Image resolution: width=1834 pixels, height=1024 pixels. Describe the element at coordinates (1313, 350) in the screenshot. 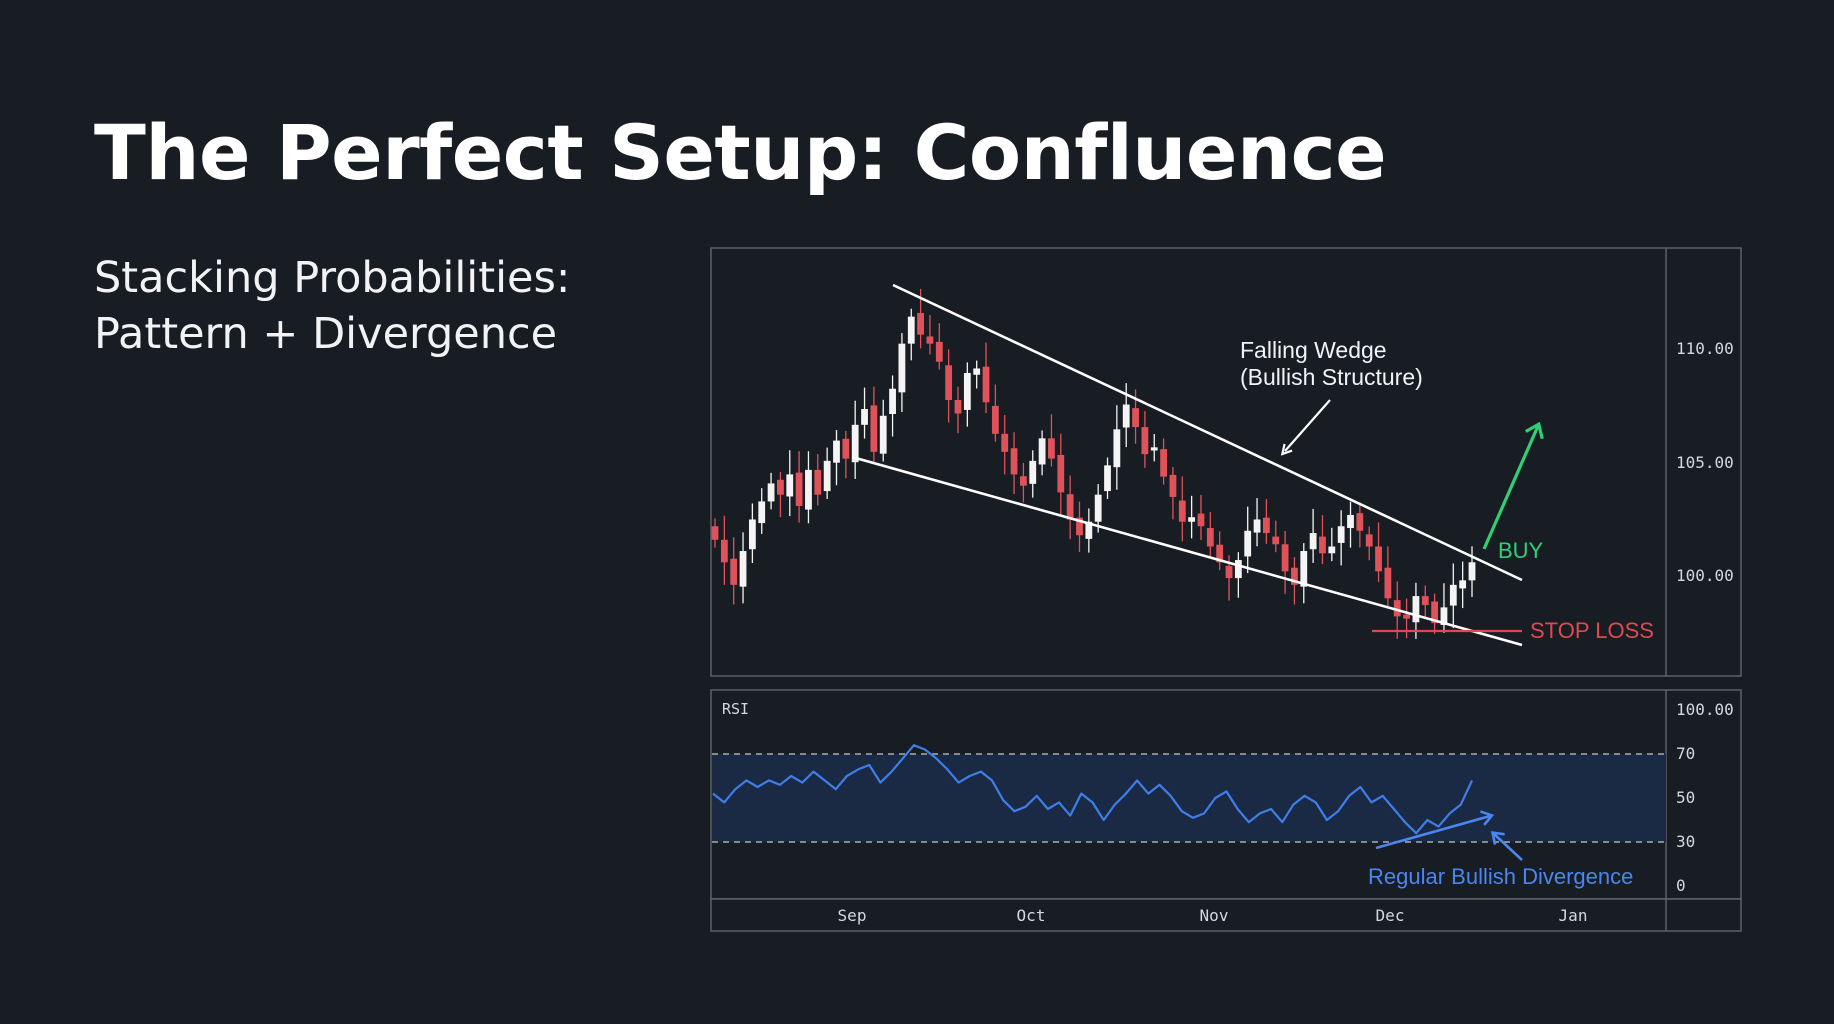

I see `wedge-label-line-1: Falling Wedge` at that location.